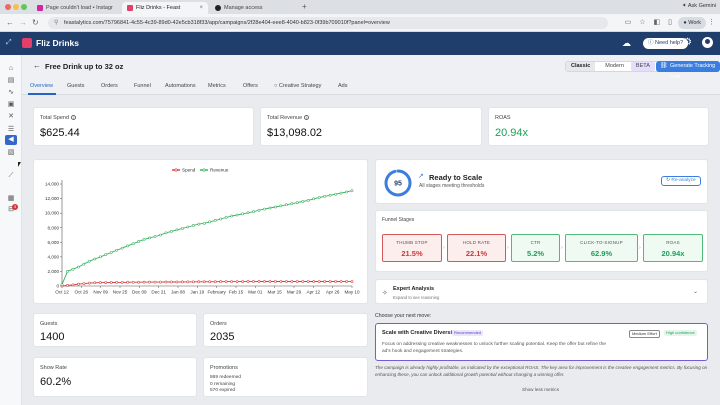 Image resolution: width=720 pixels, height=405 pixels. What do you see at coordinates (11, 116) in the screenshot?
I see `tools-icon: ✕` at bounding box center [11, 116].